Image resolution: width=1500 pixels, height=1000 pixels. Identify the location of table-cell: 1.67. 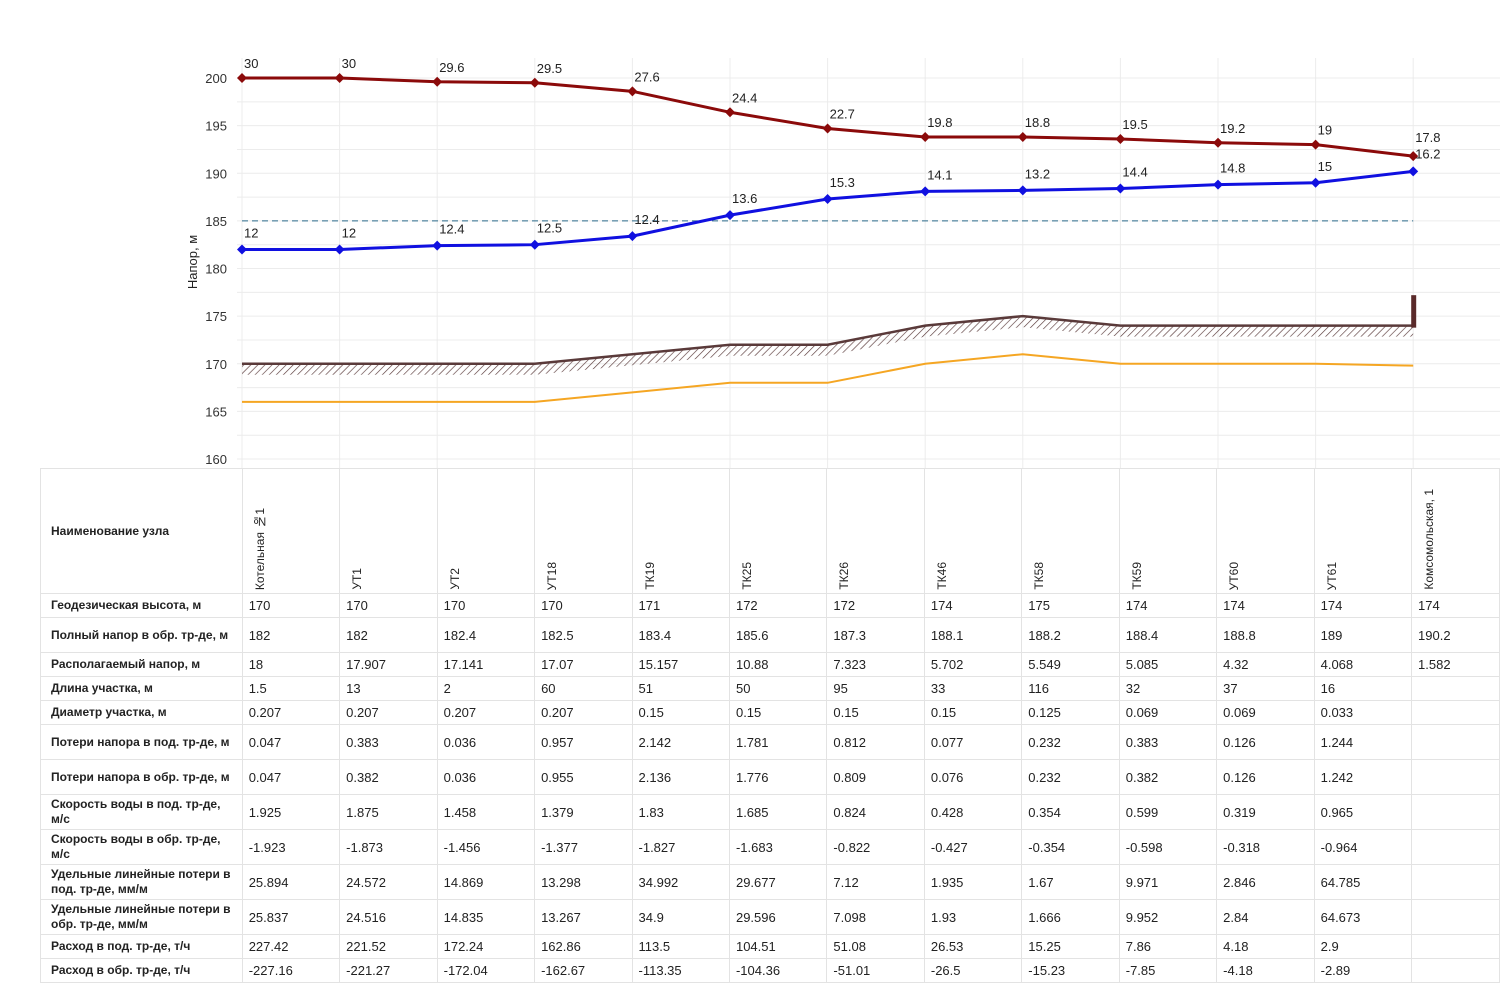
(1070, 882).